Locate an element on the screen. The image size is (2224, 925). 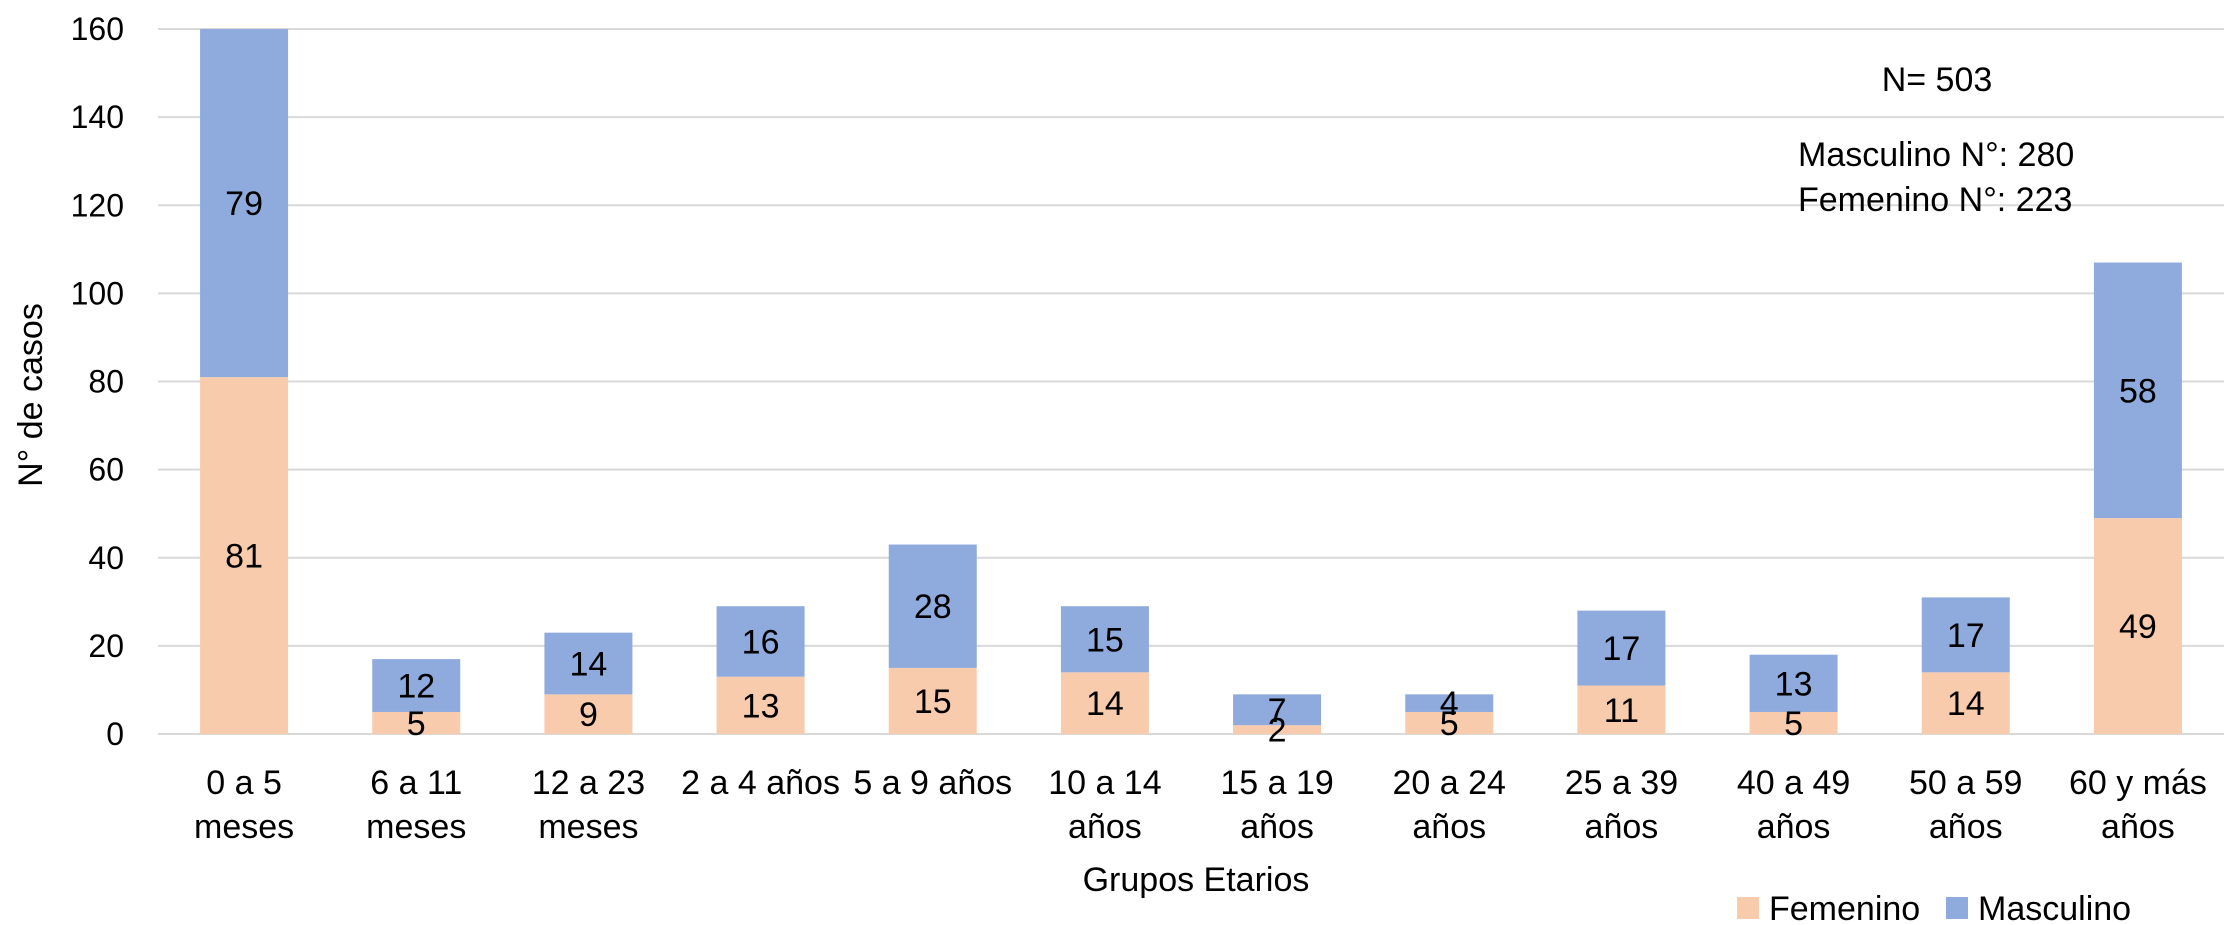
legend-label-masculino: Masculino is located at coordinates (2054, 907).